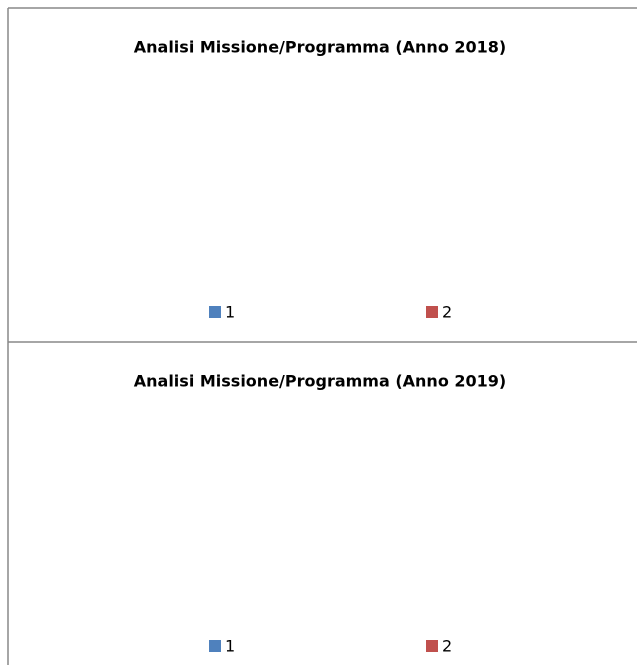  Describe the element at coordinates (320, 47) in the screenshot. I see `chart-title: Analisi Missione/Programma (Anno 2018)` at that location.